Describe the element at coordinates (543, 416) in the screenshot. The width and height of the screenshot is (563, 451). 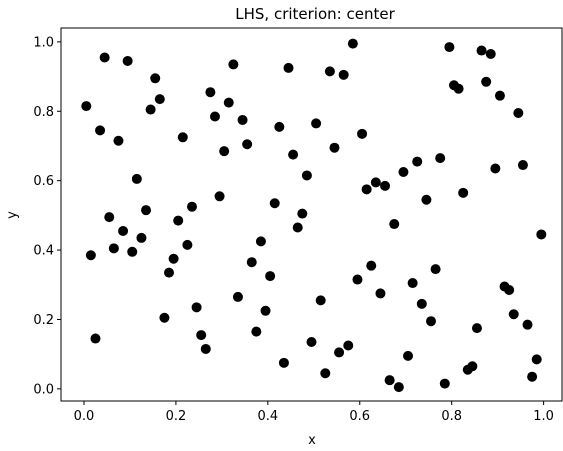
I see `x-tick-label: 1.0` at that location.